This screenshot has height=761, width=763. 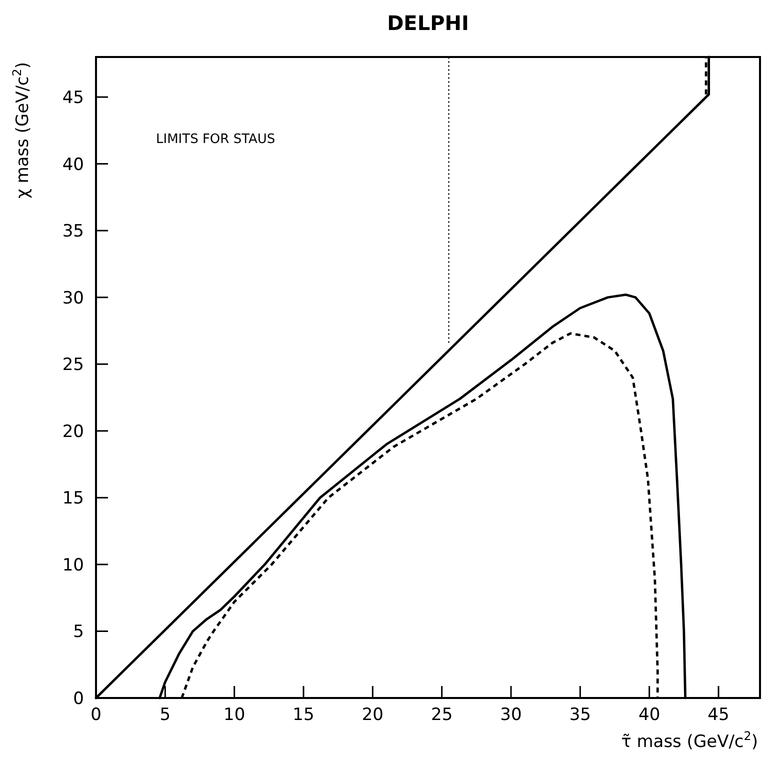 What do you see at coordinates (73, 432) in the screenshot?
I see `y-tick-label: 20` at bounding box center [73, 432].